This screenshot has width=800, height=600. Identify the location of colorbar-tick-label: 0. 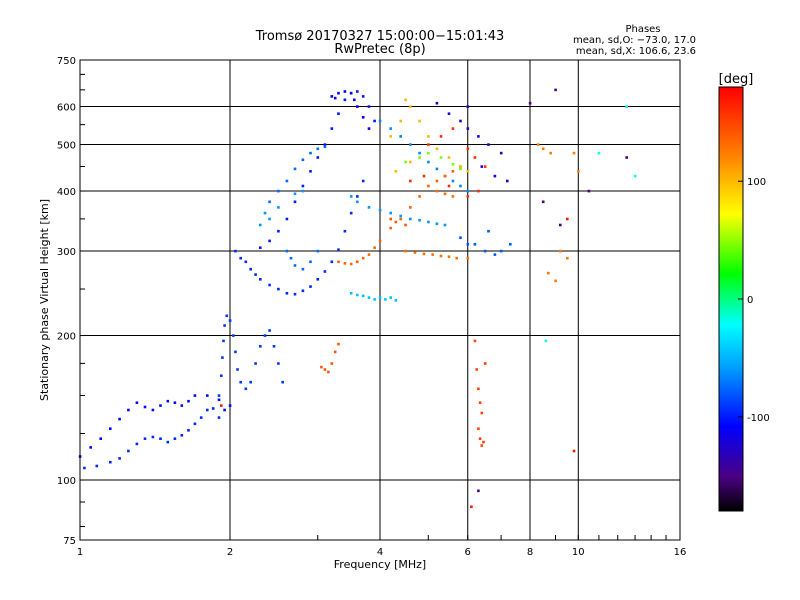
(750, 300).